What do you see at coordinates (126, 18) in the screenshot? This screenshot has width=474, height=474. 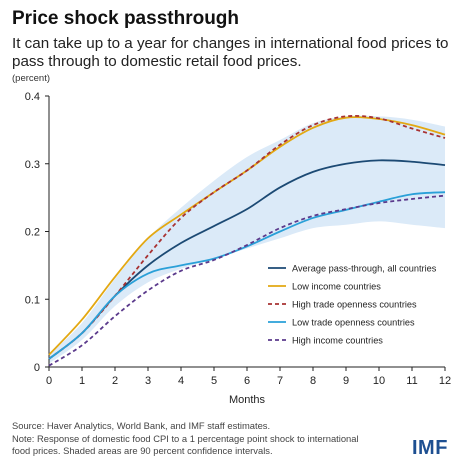 I see `chart-title: Price shock passthrough` at bounding box center [126, 18].